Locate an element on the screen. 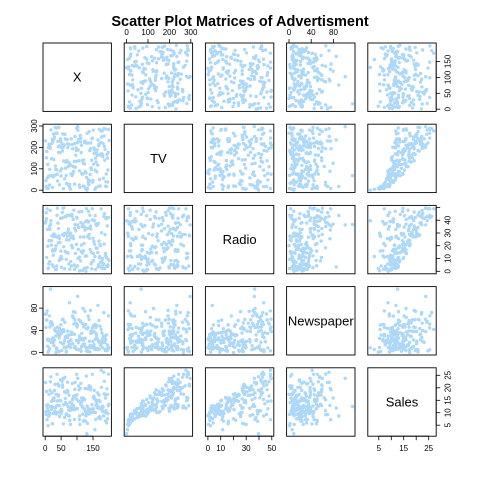  points-tv-vs-sales is located at coordinates (402, 158).